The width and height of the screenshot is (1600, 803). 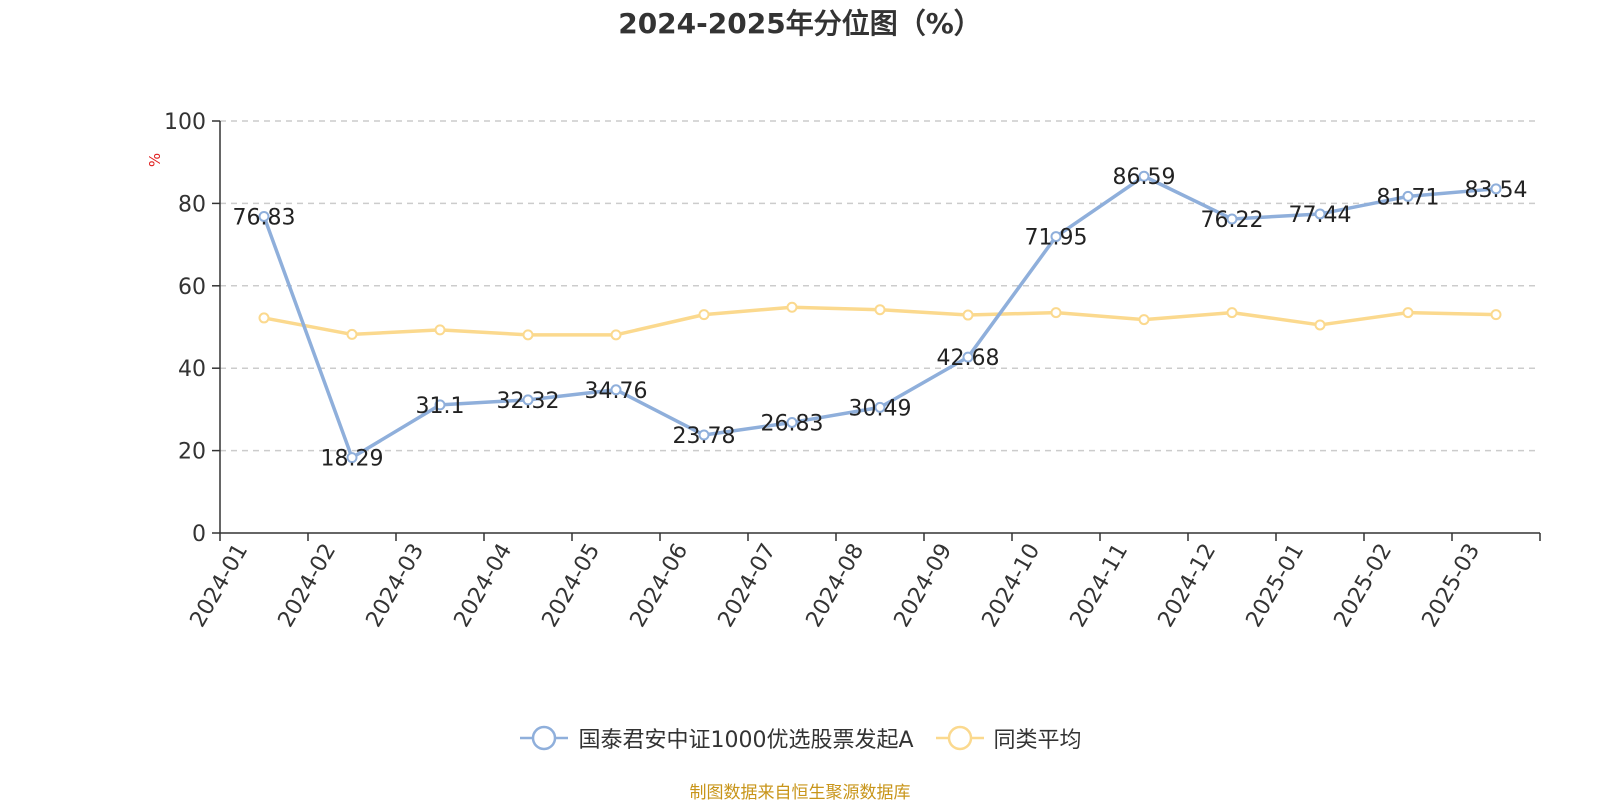 What do you see at coordinates (748, 586) in the screenshot?
I see `x-tick-label: 2024-07` at bounding box center [748, 586].